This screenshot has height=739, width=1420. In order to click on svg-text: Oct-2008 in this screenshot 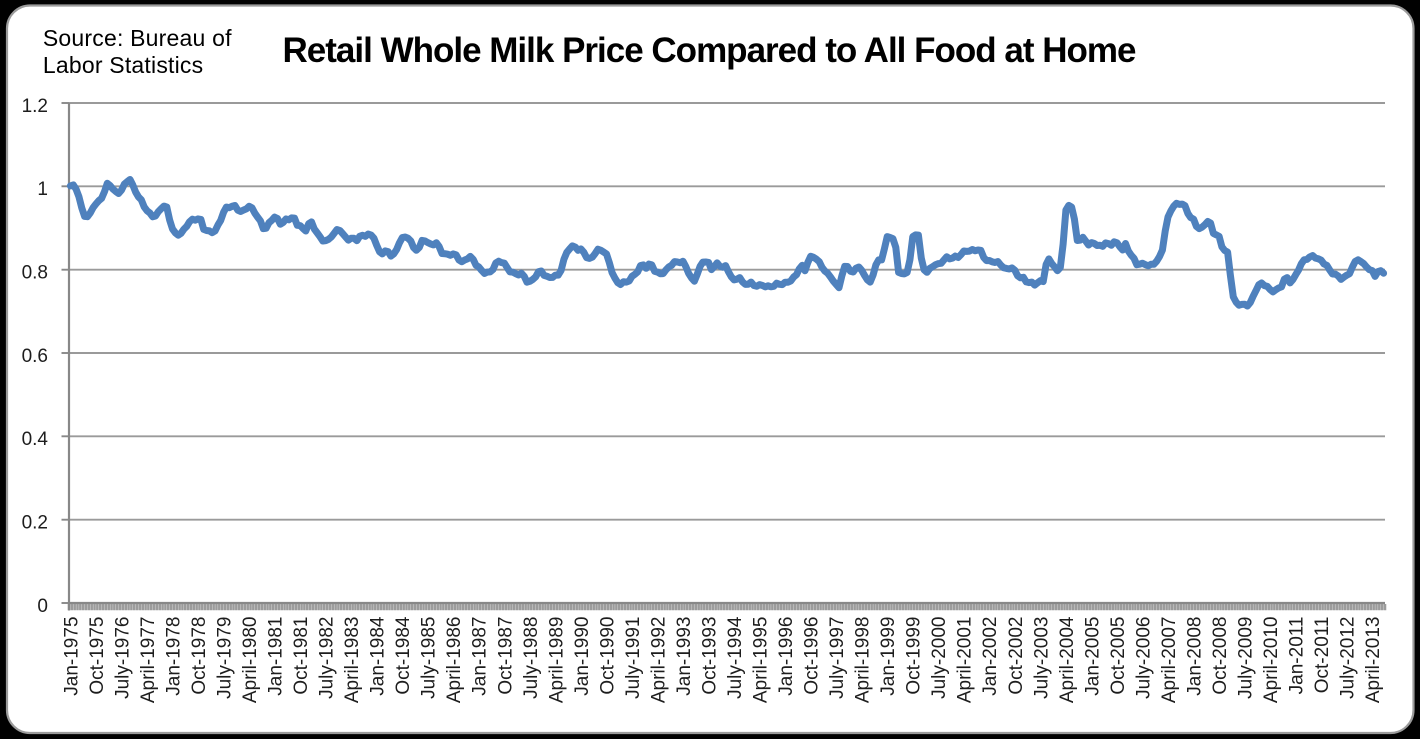, I will do `click(1220, 656)`.